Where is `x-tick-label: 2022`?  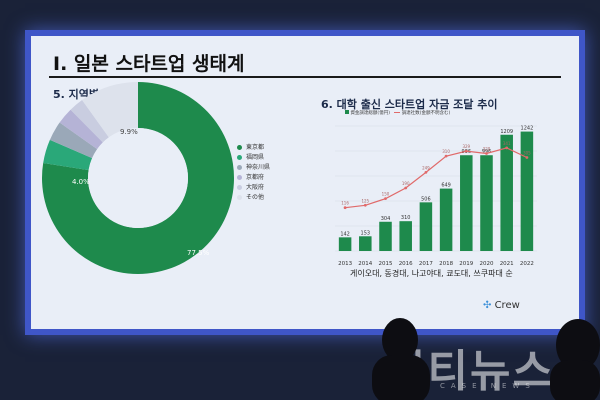 x-tick-label: 2022 is located at coordinates (527, 264).